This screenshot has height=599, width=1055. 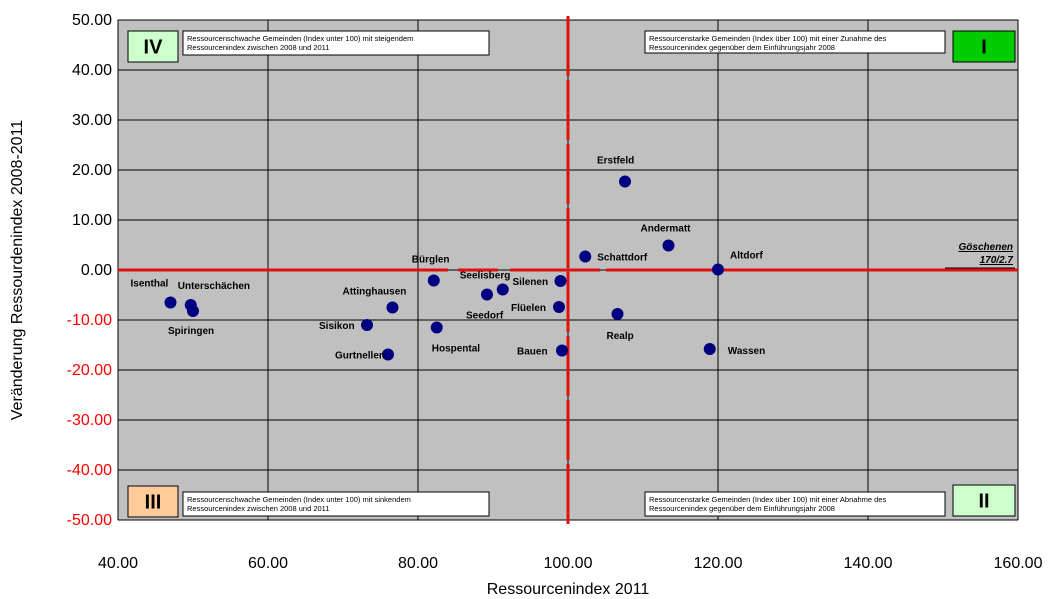 What do you see at coordinates (986, 247) in the screenshot?
I see `offscale-annotation-name: Göschenen` at bounding box center [986, 247].